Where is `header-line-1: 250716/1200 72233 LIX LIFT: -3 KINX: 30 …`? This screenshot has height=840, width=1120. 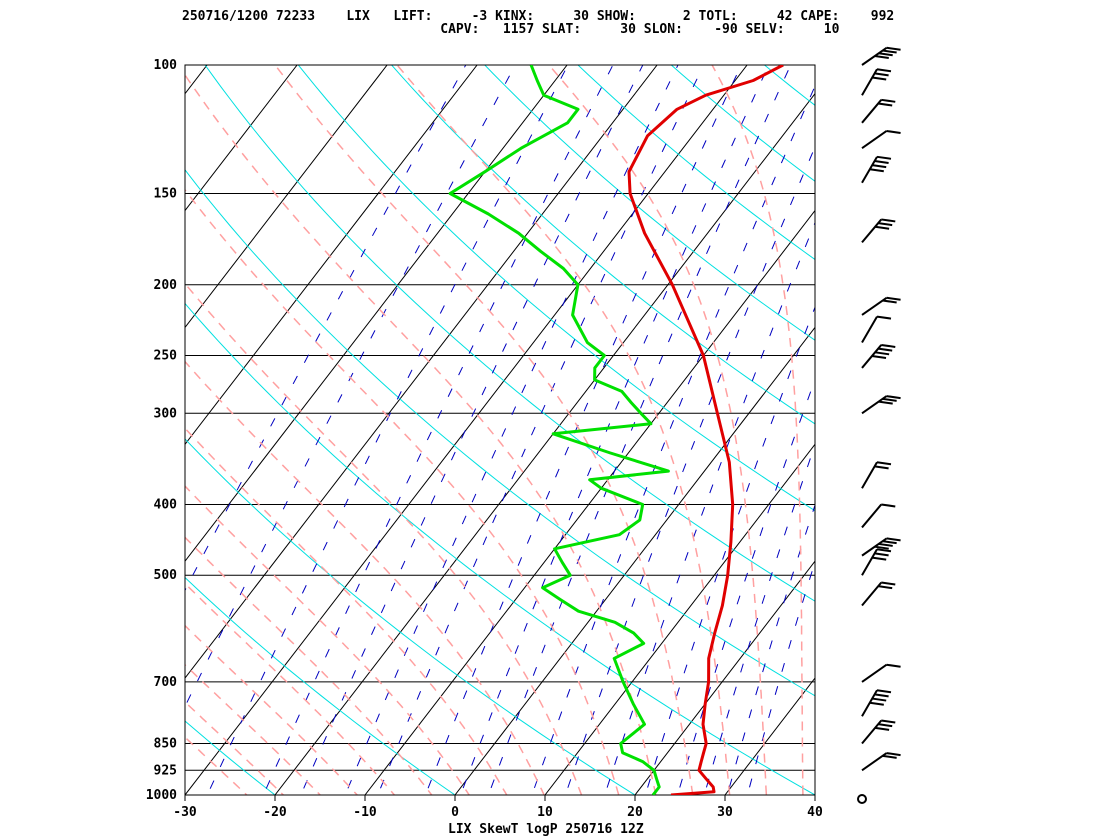 header-line-1: 250716/1200 72233 LIX LIFT: -3 KINX: 30 … is located at coordinates (538, 16).